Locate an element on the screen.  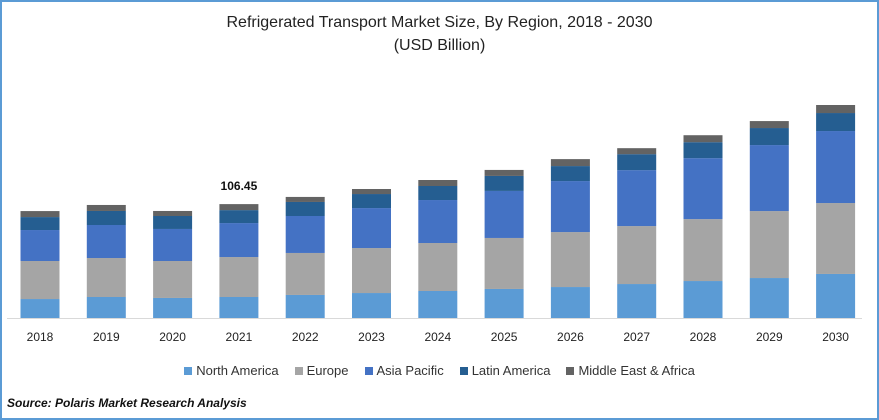
bar-segment-middle-east-africa-2030 is located at coordinates (836, 109).